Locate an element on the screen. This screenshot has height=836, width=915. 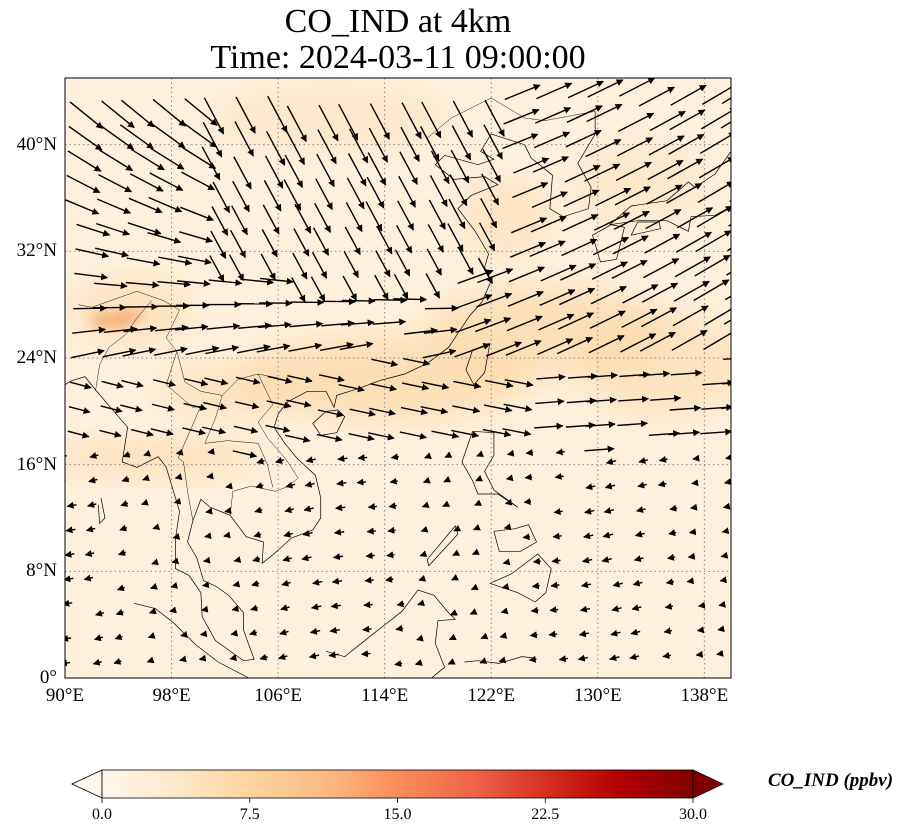
colorbar-gradient is located at coordinates (397, 784).